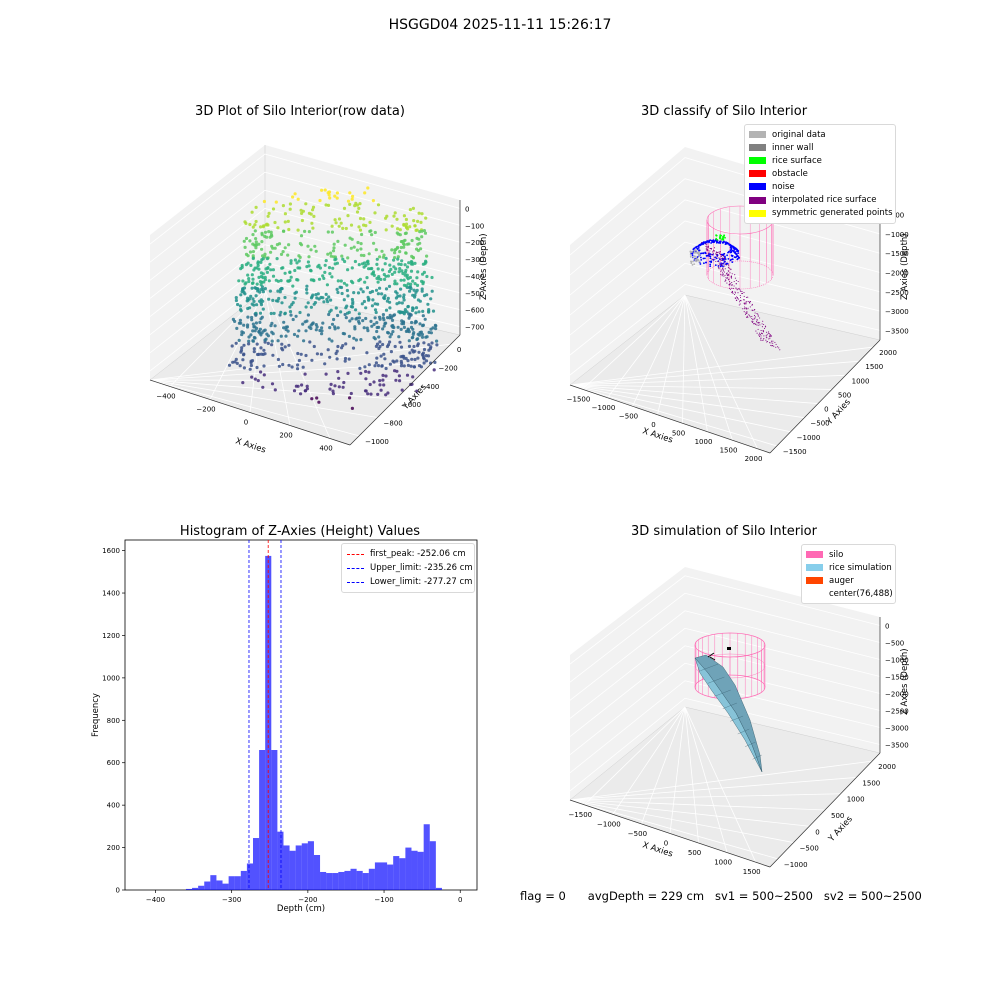 The height and width of the screenshot is (1000, 1000). Describe the element at coordinates (897, 729) in the screenshot. I see `p4-z-tick-label: −3000` at that location.